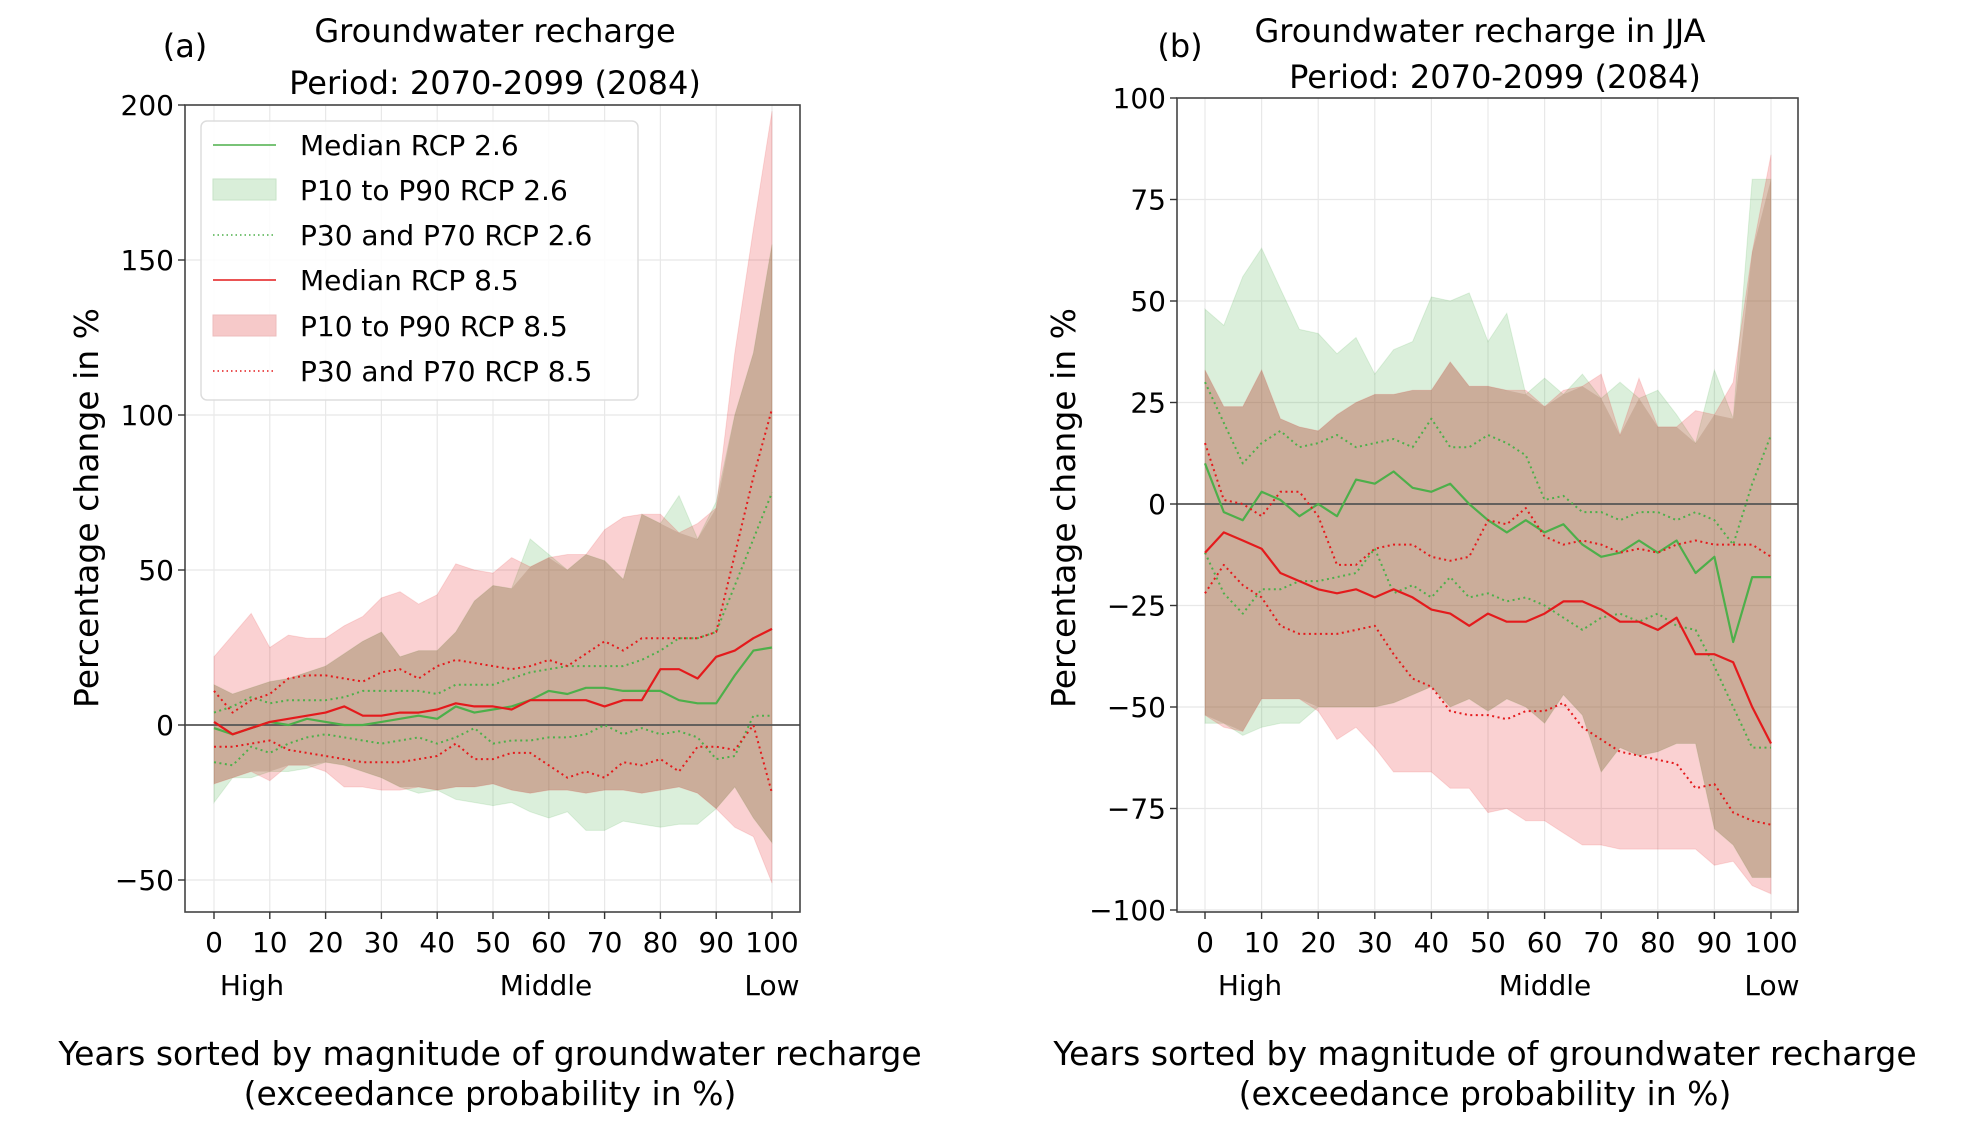  What do you see at coordinates (1148, 200) in the screenshot?
I see `y-tick-label: 75` at bounding box center [1148, 200].